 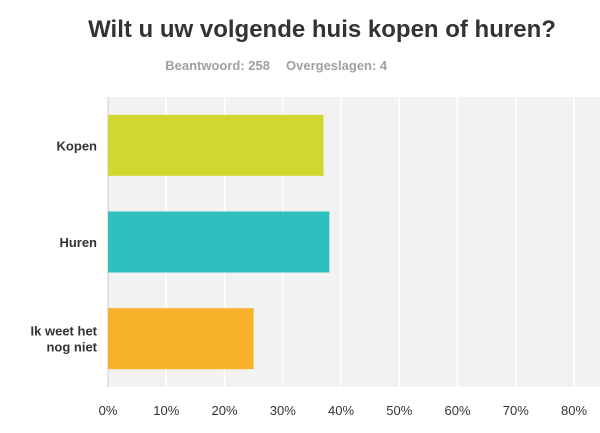 What do you see at coordinates (224, 410) in the screenshot?
I see `x-tick-label-20: 20%` at bounding box center [224, 410].